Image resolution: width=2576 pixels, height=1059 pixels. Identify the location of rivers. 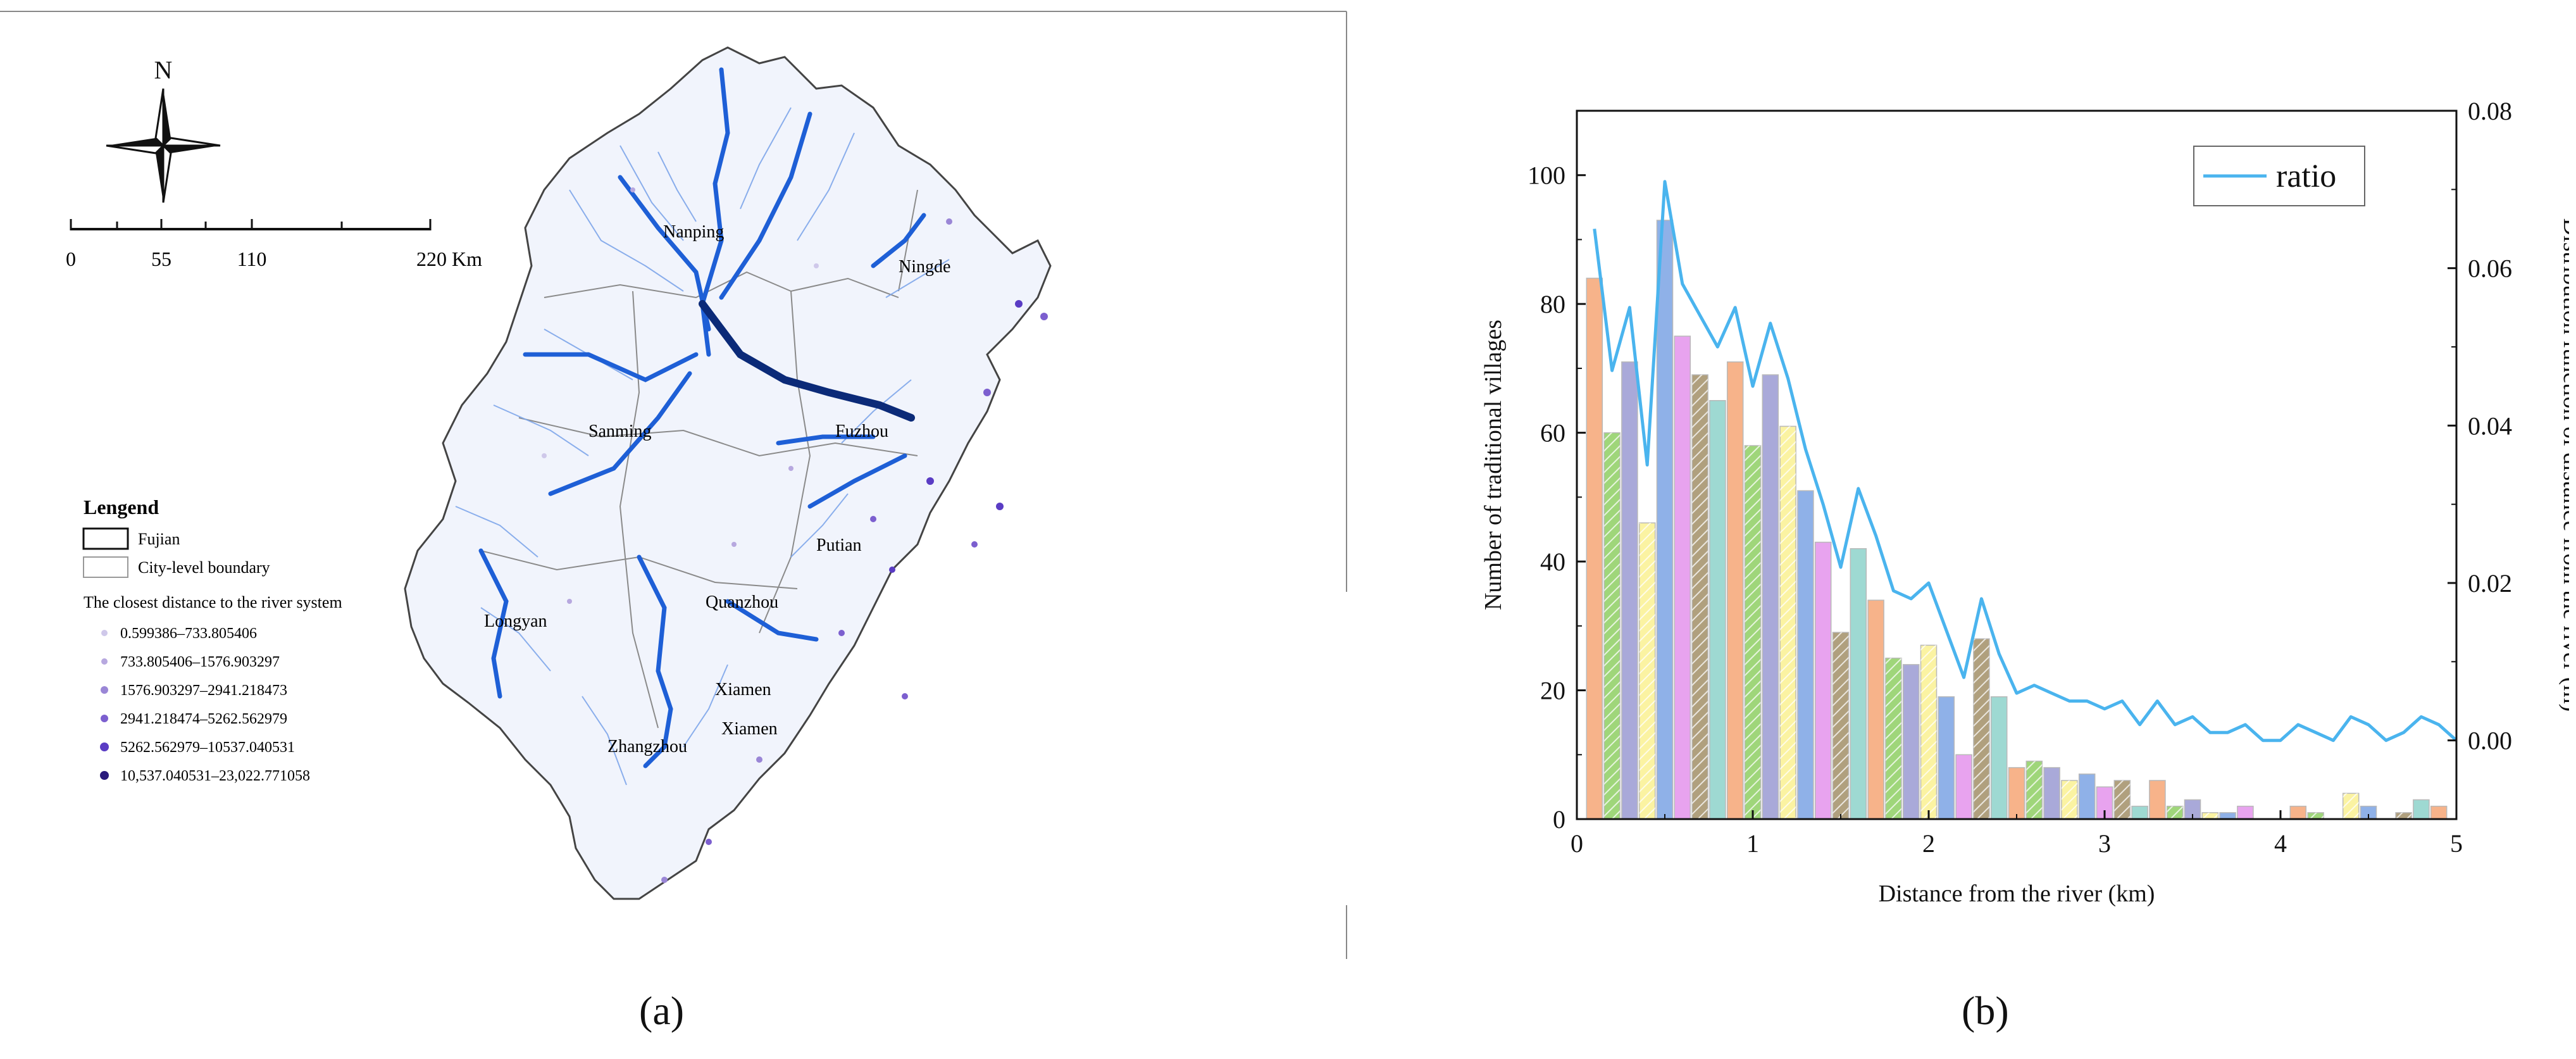
(702, 417).